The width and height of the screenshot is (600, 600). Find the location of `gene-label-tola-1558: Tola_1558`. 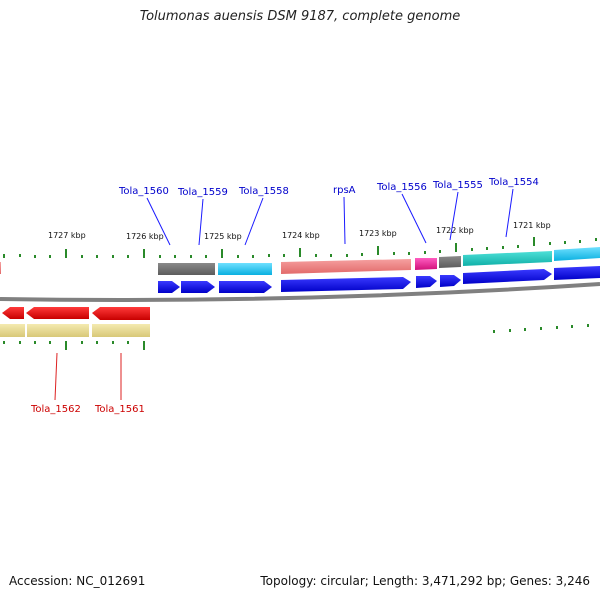

gene-label-tola-1558: Tola_1558 is located at coordinates (263, 191).